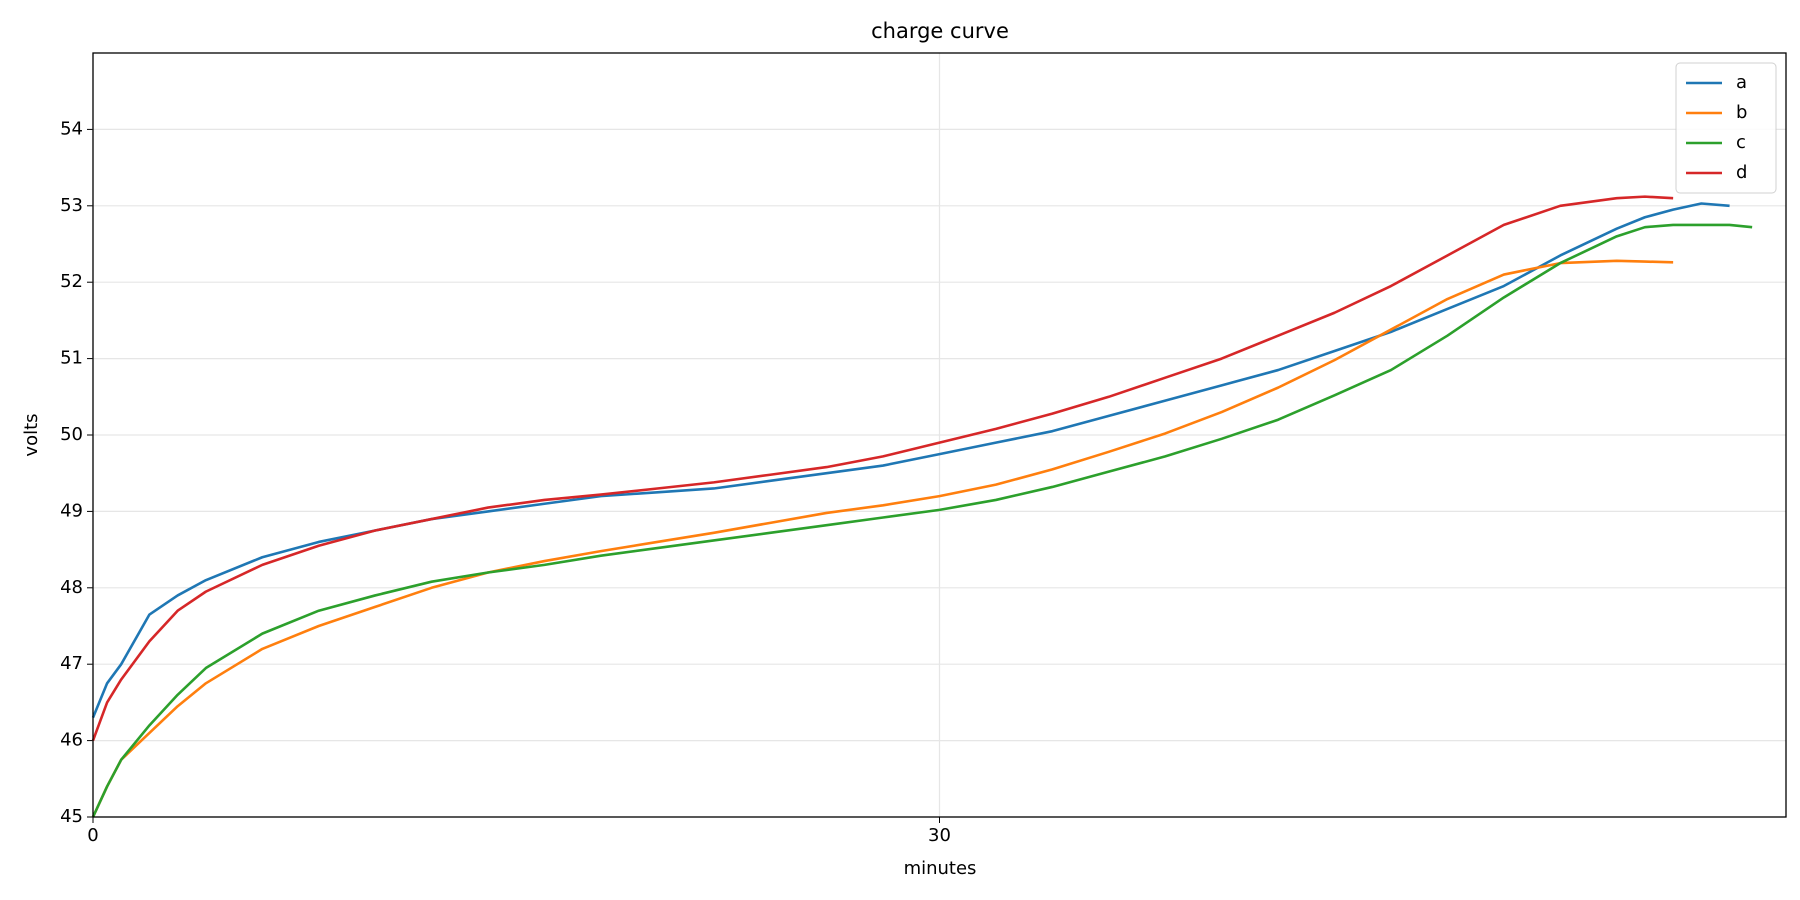 The image size is (1800, 900). What do you see at coordinates (71, 205) in the screenshot?
I see `y-tick-label: 53` at bounding box center [71, 205].